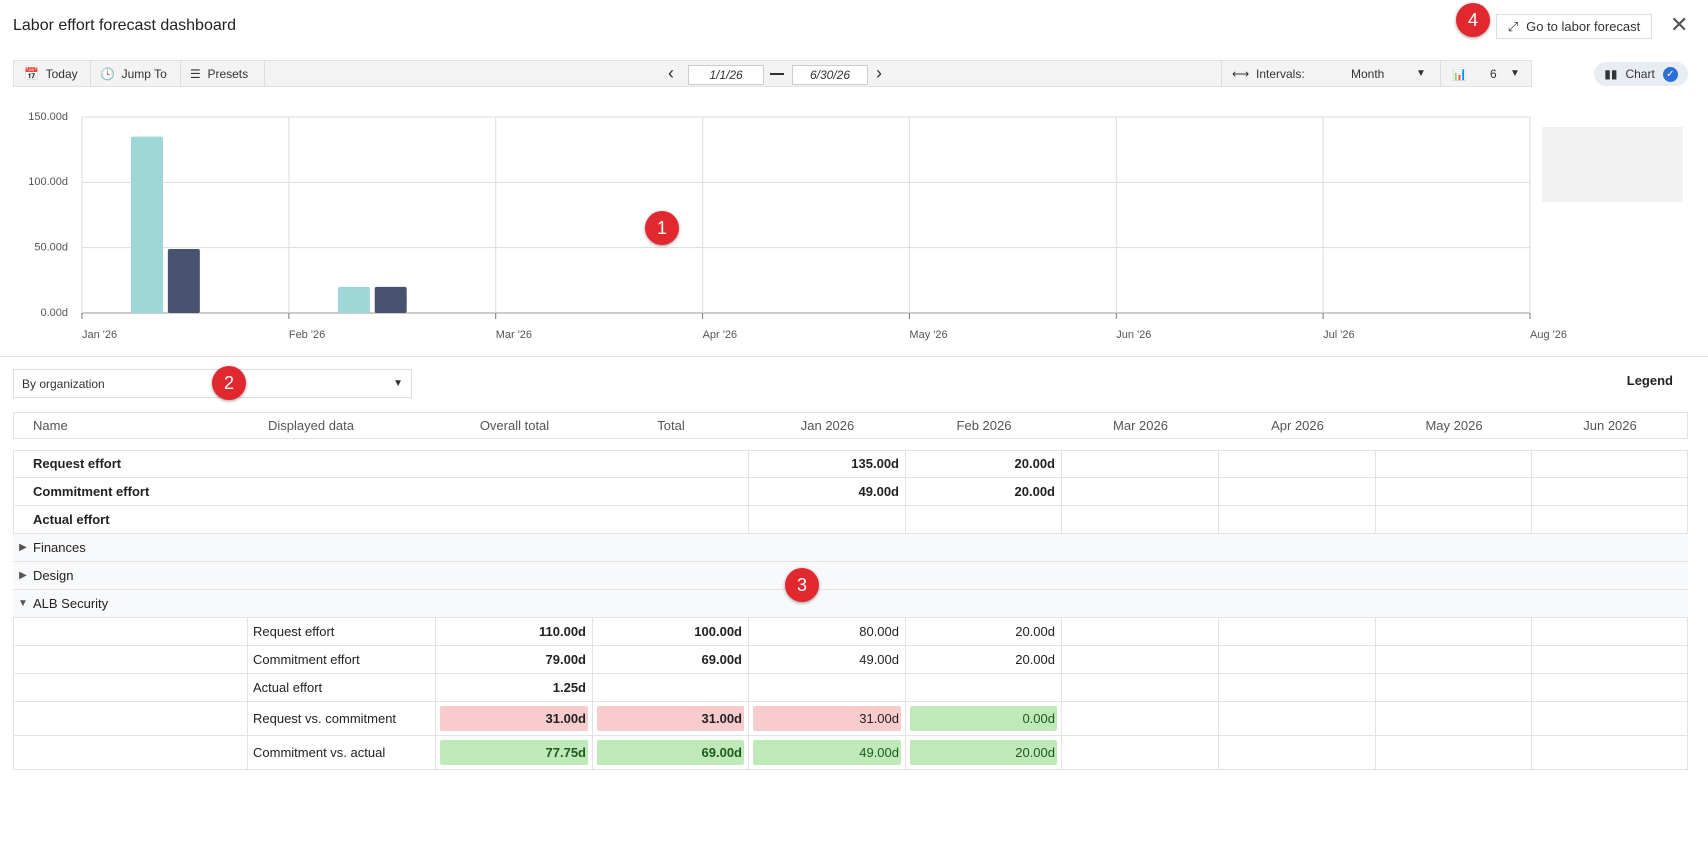 Image resolution: width=1708 pixels, height=841 pixels. What do you see at coordinates (53, 575) in the screenshot?
I see `group-name: Design` at bounding box center [53, 575].